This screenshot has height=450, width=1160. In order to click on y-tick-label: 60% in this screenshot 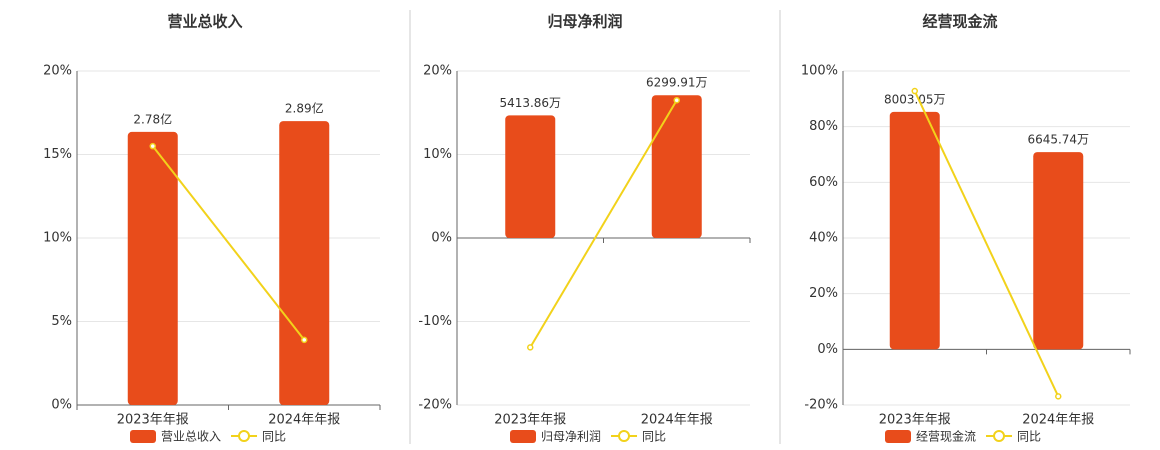, I will do `click(823, 182)`.